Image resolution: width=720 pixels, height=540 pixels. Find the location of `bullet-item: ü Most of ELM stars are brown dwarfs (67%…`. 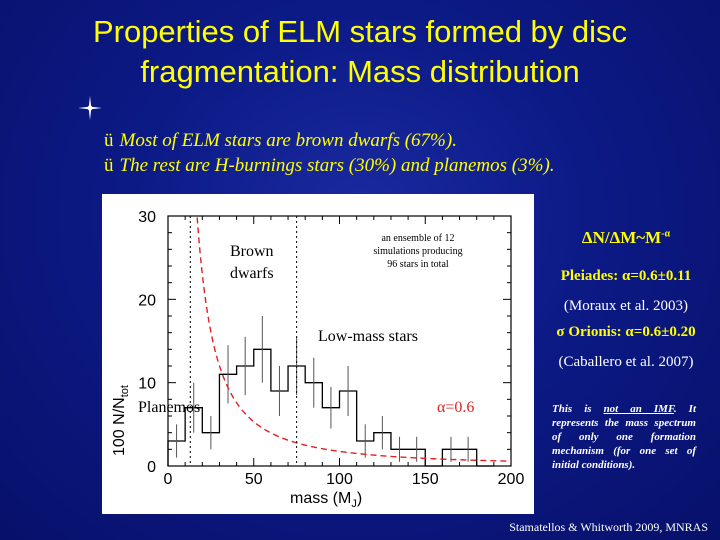

bullet-item: ü Most of ELM stars are brown dwarfs (67%… is located at coordinates (329, 140).